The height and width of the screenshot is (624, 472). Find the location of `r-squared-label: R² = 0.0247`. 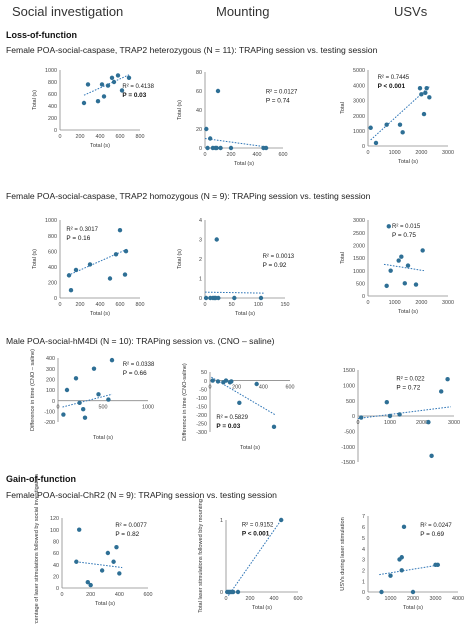

r-squared-label: R² = 0.0247 is located at coordinates (436, 526).